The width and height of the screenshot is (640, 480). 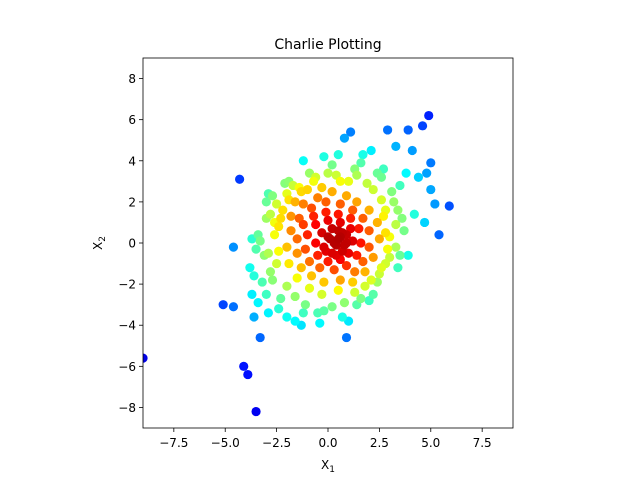 I want to click on x-tick-label: 7.5, so click(x=482, y=443).